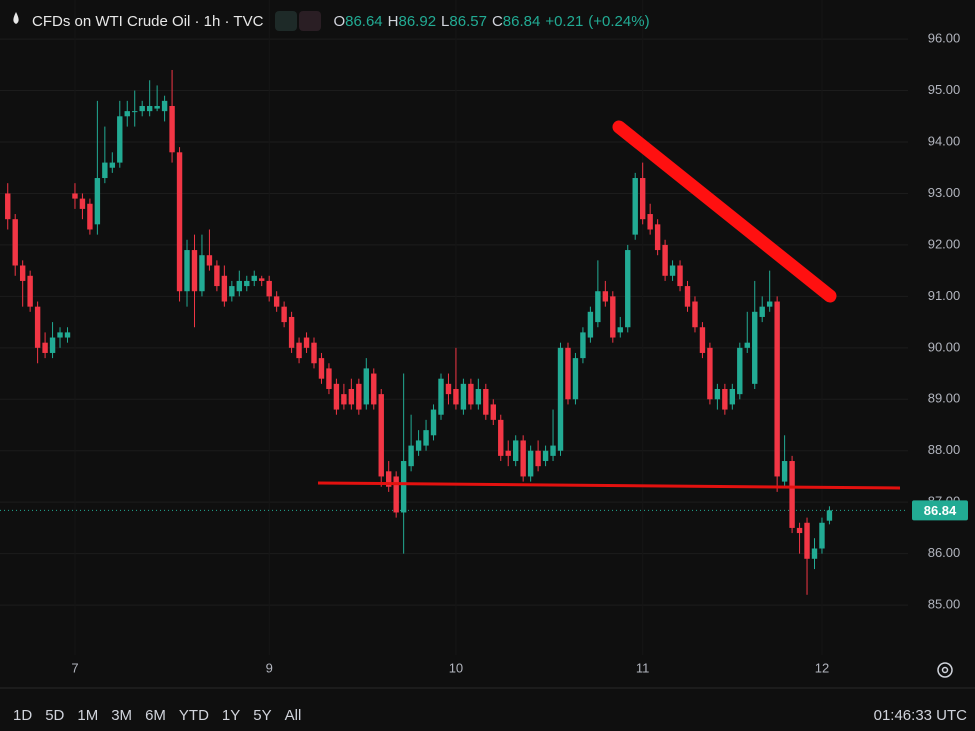 The height and width of the screenshot is (731, 975). What do you see at coordinates (155, 715) in the screenshot?
I see `range-button: 6M` at bounding box center [155, 715].